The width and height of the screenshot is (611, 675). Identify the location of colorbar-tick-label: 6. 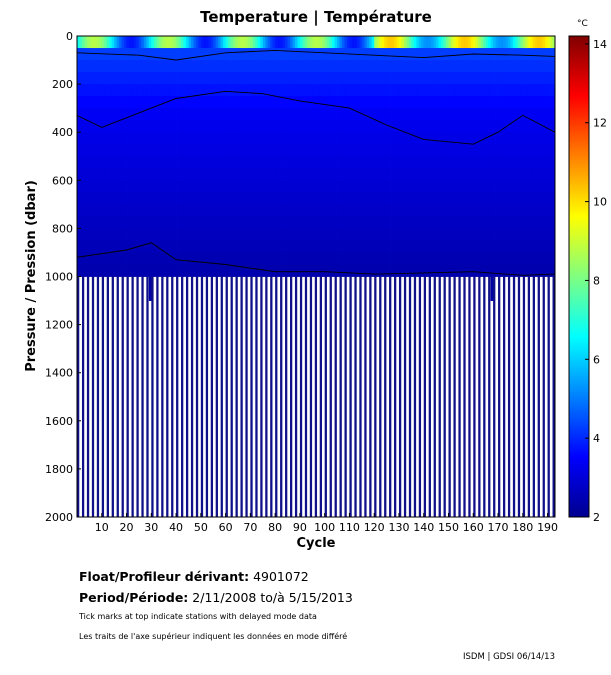
(596, 359).